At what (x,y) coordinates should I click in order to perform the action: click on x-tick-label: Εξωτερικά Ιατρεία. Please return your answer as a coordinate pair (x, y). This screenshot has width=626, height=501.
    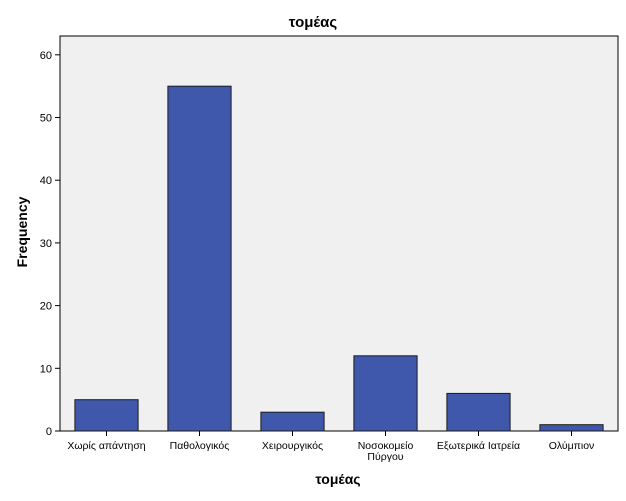
    Looking at the image, I should click on (478, 446).